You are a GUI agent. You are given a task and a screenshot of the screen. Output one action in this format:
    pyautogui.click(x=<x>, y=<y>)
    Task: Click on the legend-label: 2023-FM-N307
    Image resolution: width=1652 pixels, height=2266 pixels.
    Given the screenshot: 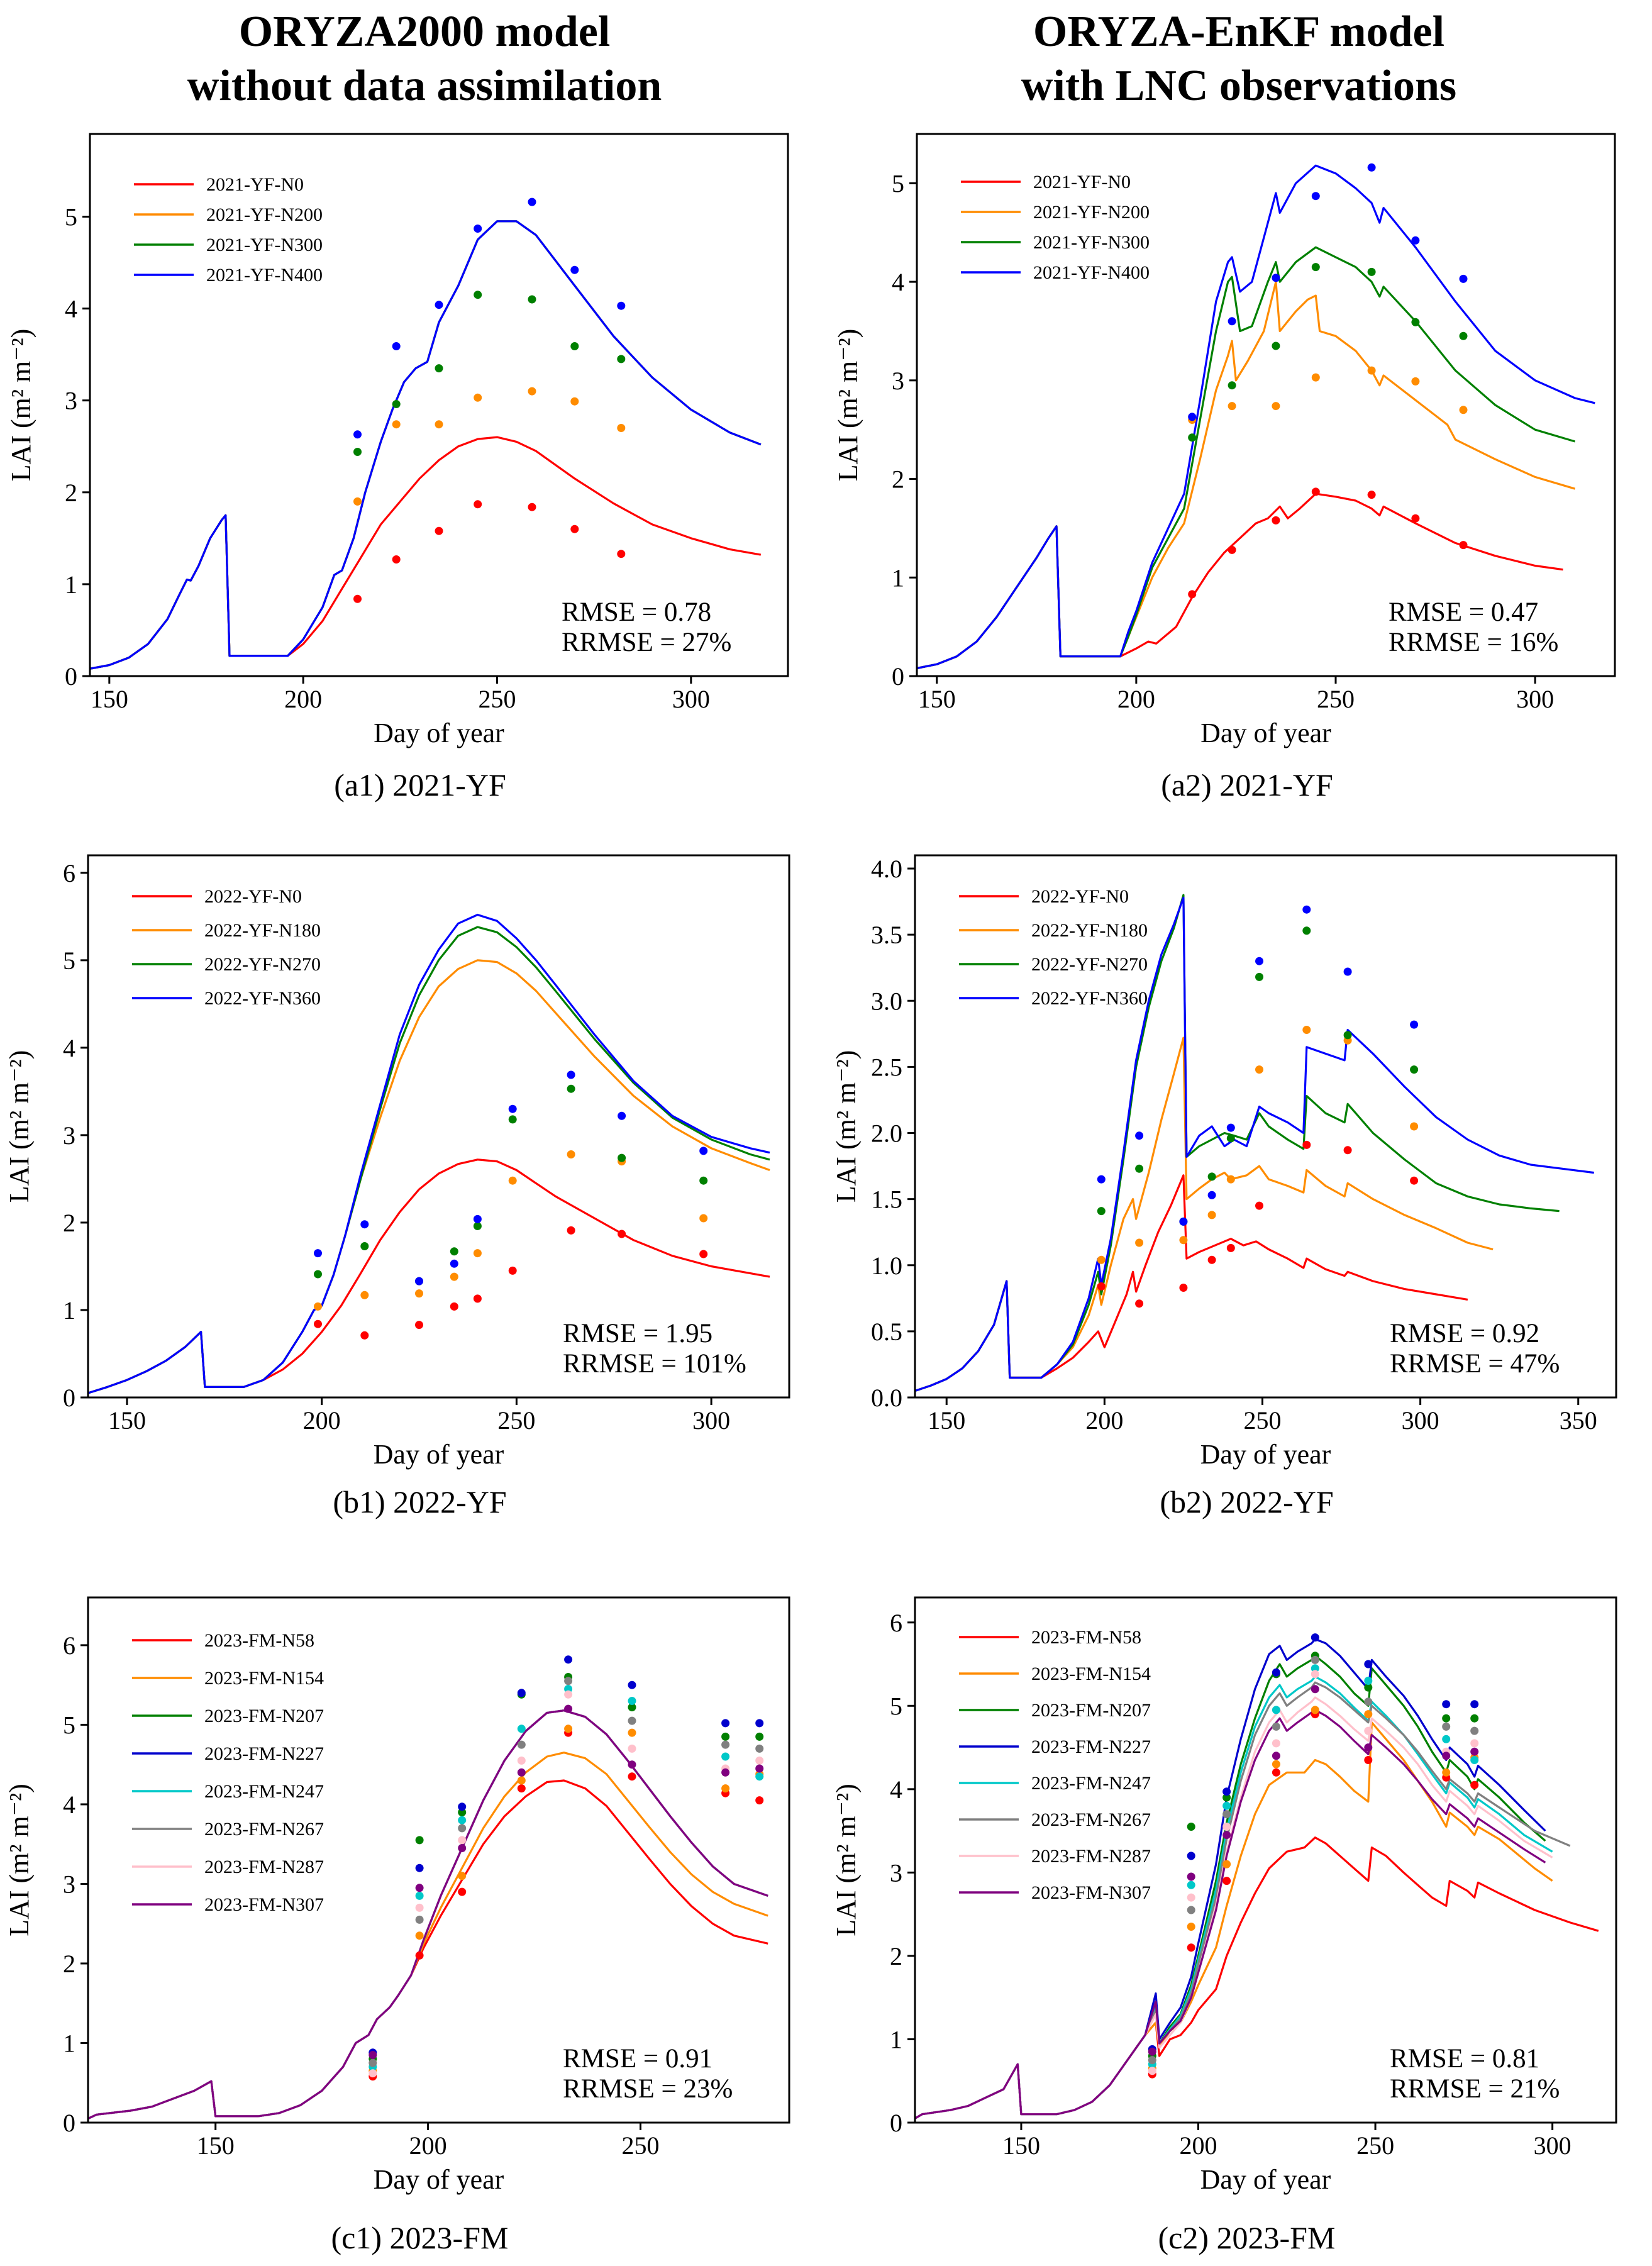 What is the action you would take?
    pyautogui.click(x=1091, y=1892)
    